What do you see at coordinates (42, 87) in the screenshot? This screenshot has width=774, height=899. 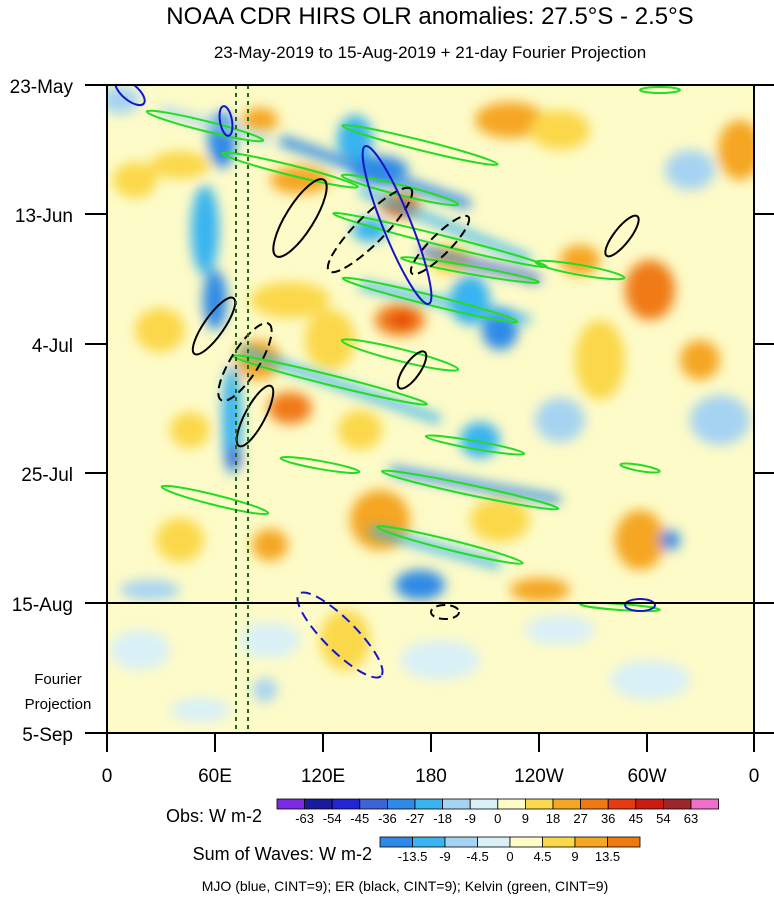 I see `y-tick-label: 23-May` at bounding box center [42, 87].